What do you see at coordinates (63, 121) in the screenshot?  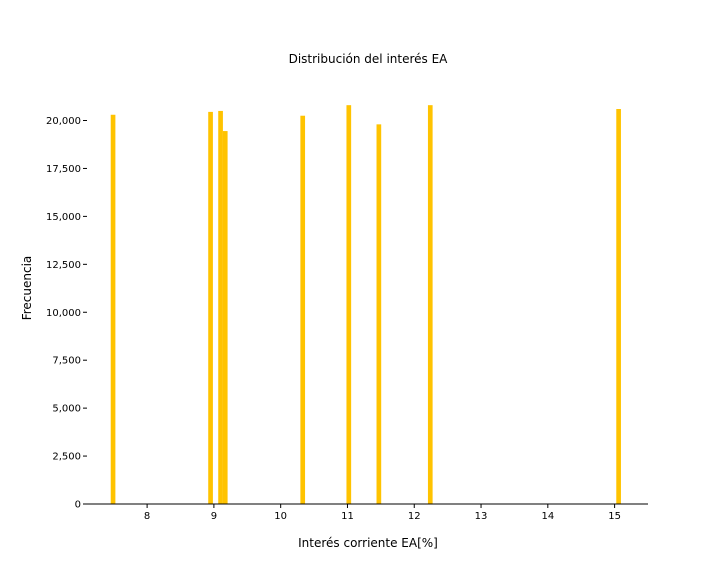 I see `y-tick-label: 20,000` at bounding box center [63, 121].